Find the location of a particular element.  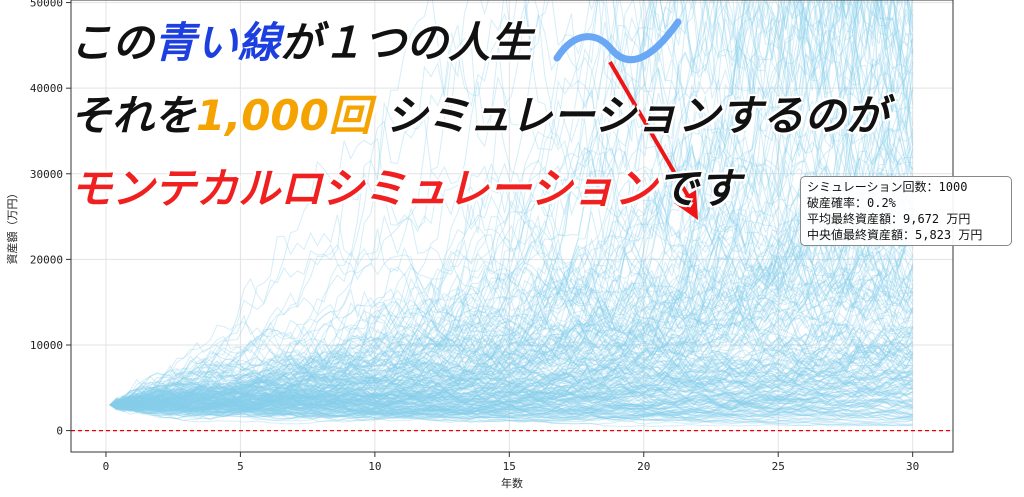

stats-ruin-rate: 破産確率：0.2% is located at coordinates (851, 203).